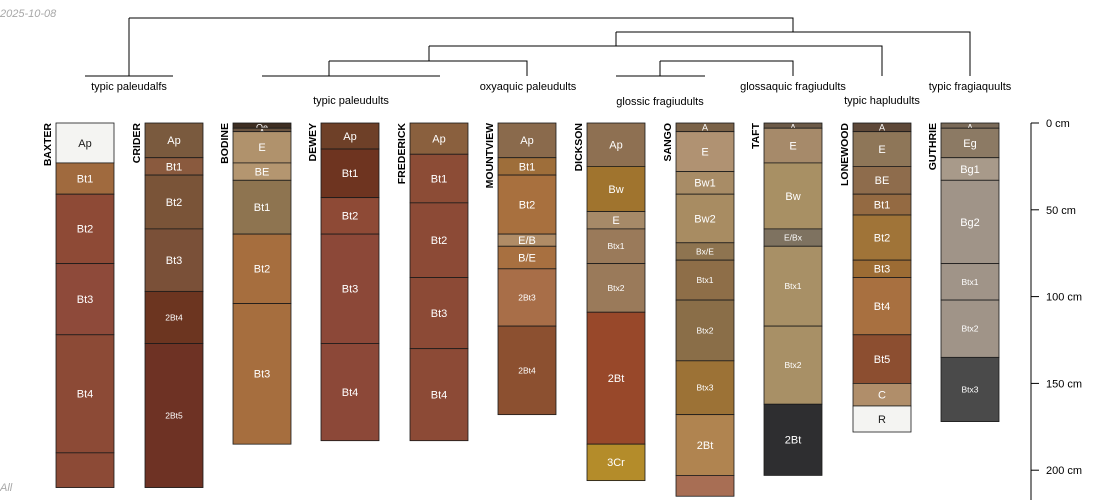  I want to click on horizon-label: 2Bt, so click(705, 446).